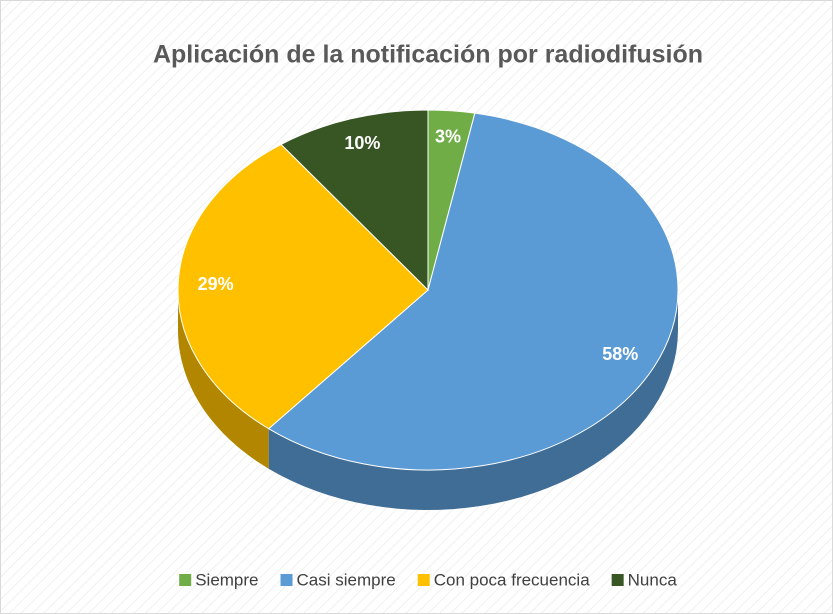 The height and width of the screenshot is (614, 833). I want to click on data-label: 3%, so click(448, 136).